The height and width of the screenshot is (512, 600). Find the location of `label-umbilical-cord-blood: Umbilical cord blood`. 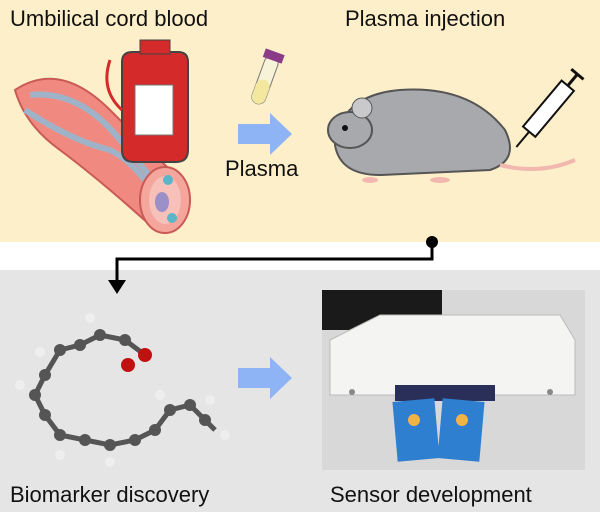

label-umbilical-cord-blood: Umbilical cord blood is located at coordinates (109, 18).